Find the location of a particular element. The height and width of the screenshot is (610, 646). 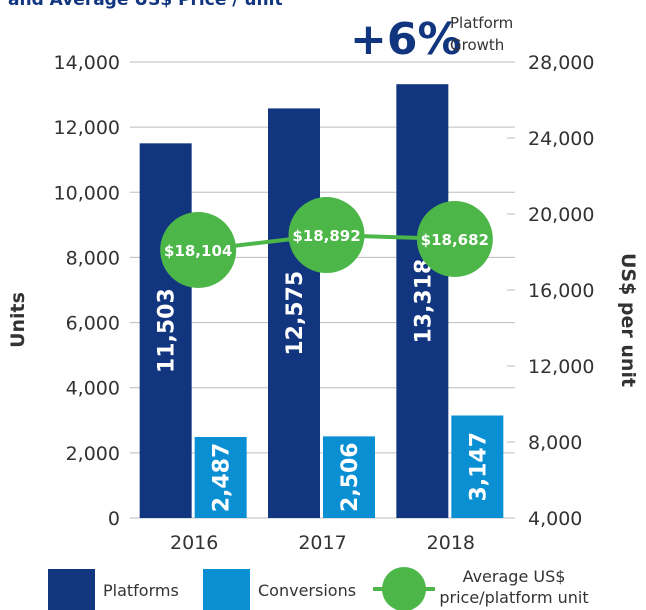

y2-tick-label: 8,000 is located at coordinates (555, 443).